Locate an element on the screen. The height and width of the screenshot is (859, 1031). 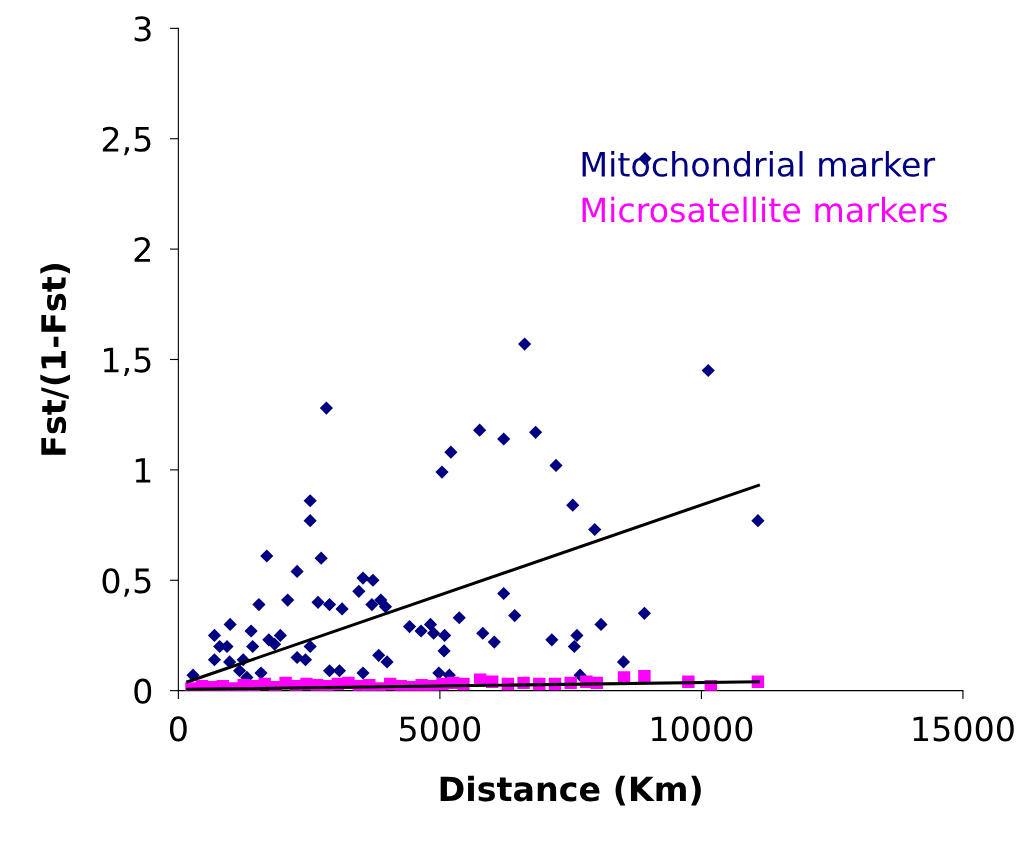
y-tick-label: 0 is located at coordinates (143, 691).